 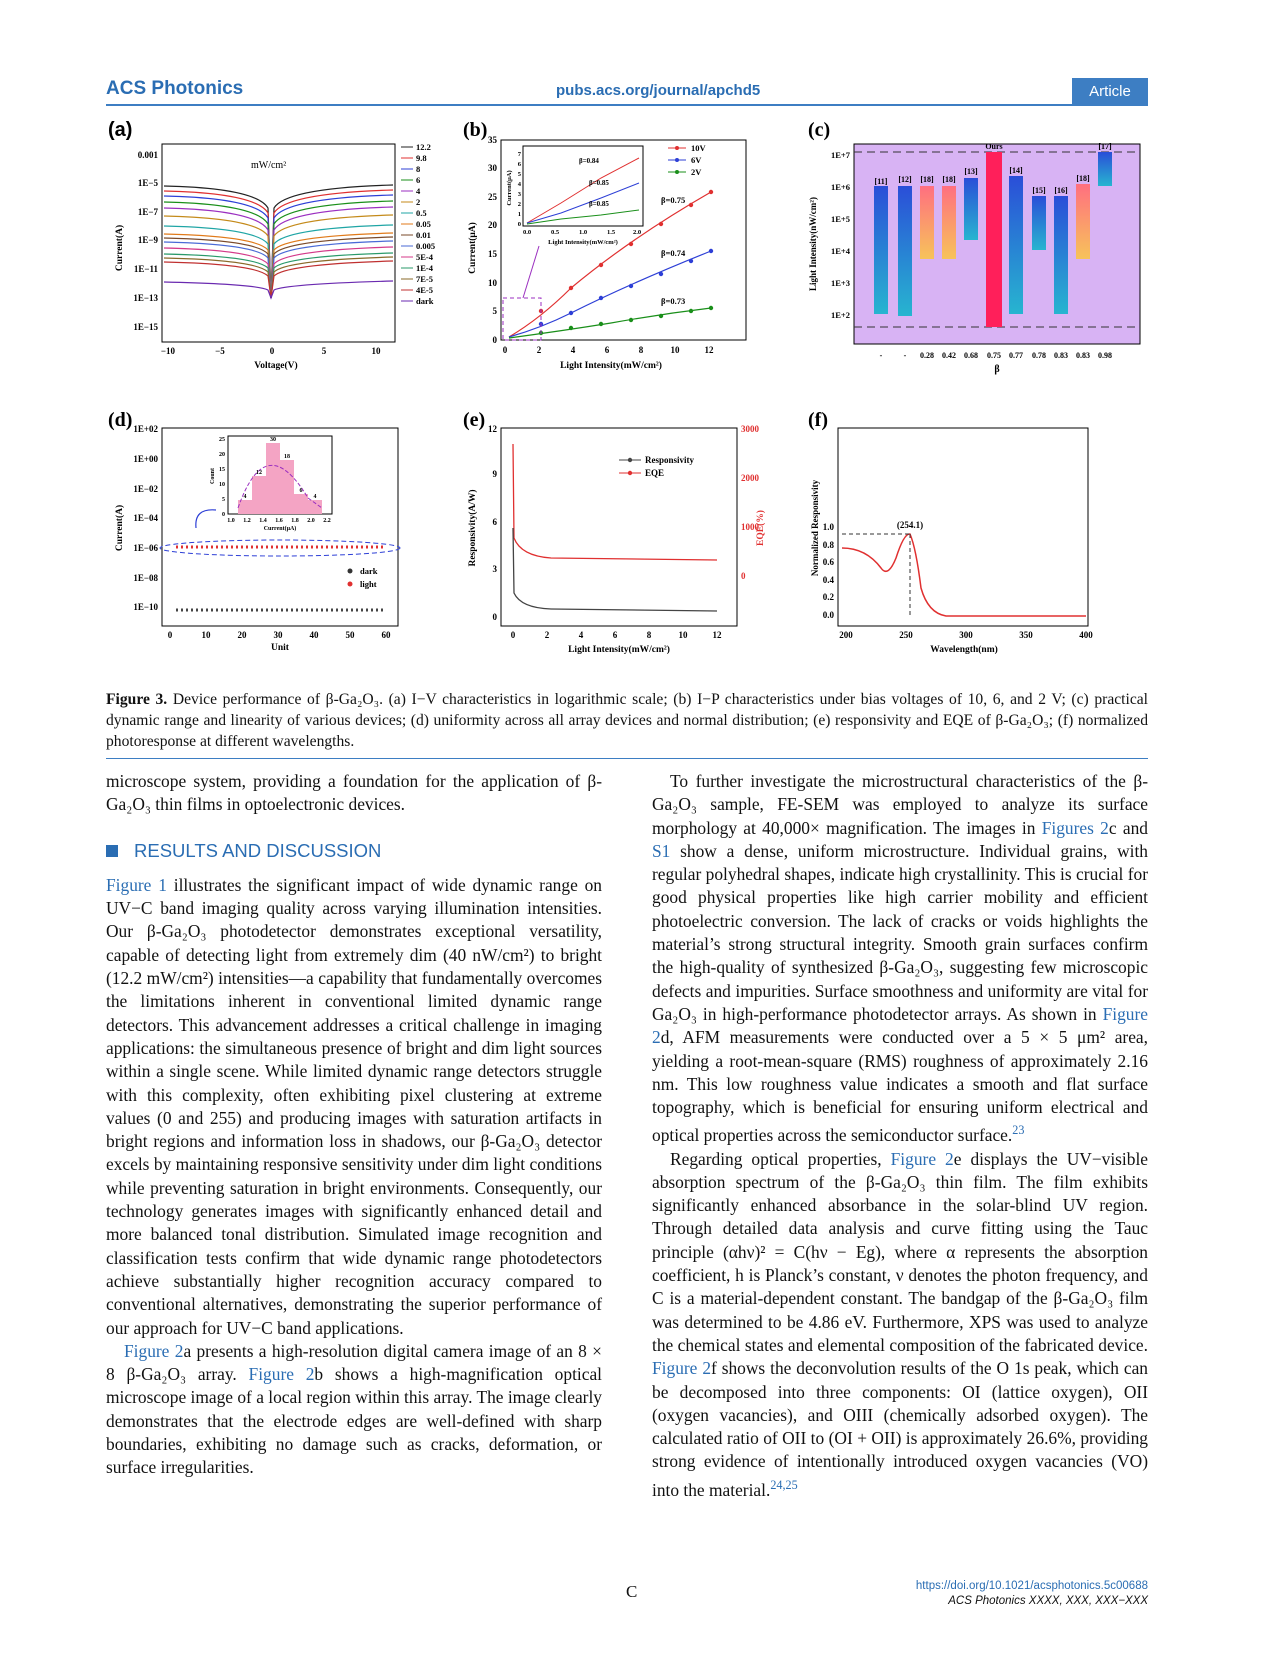 What do you see at coordinates (495, 311) in the screenshot?
I see `svg-text: 5` at bounding box center [495, 311].